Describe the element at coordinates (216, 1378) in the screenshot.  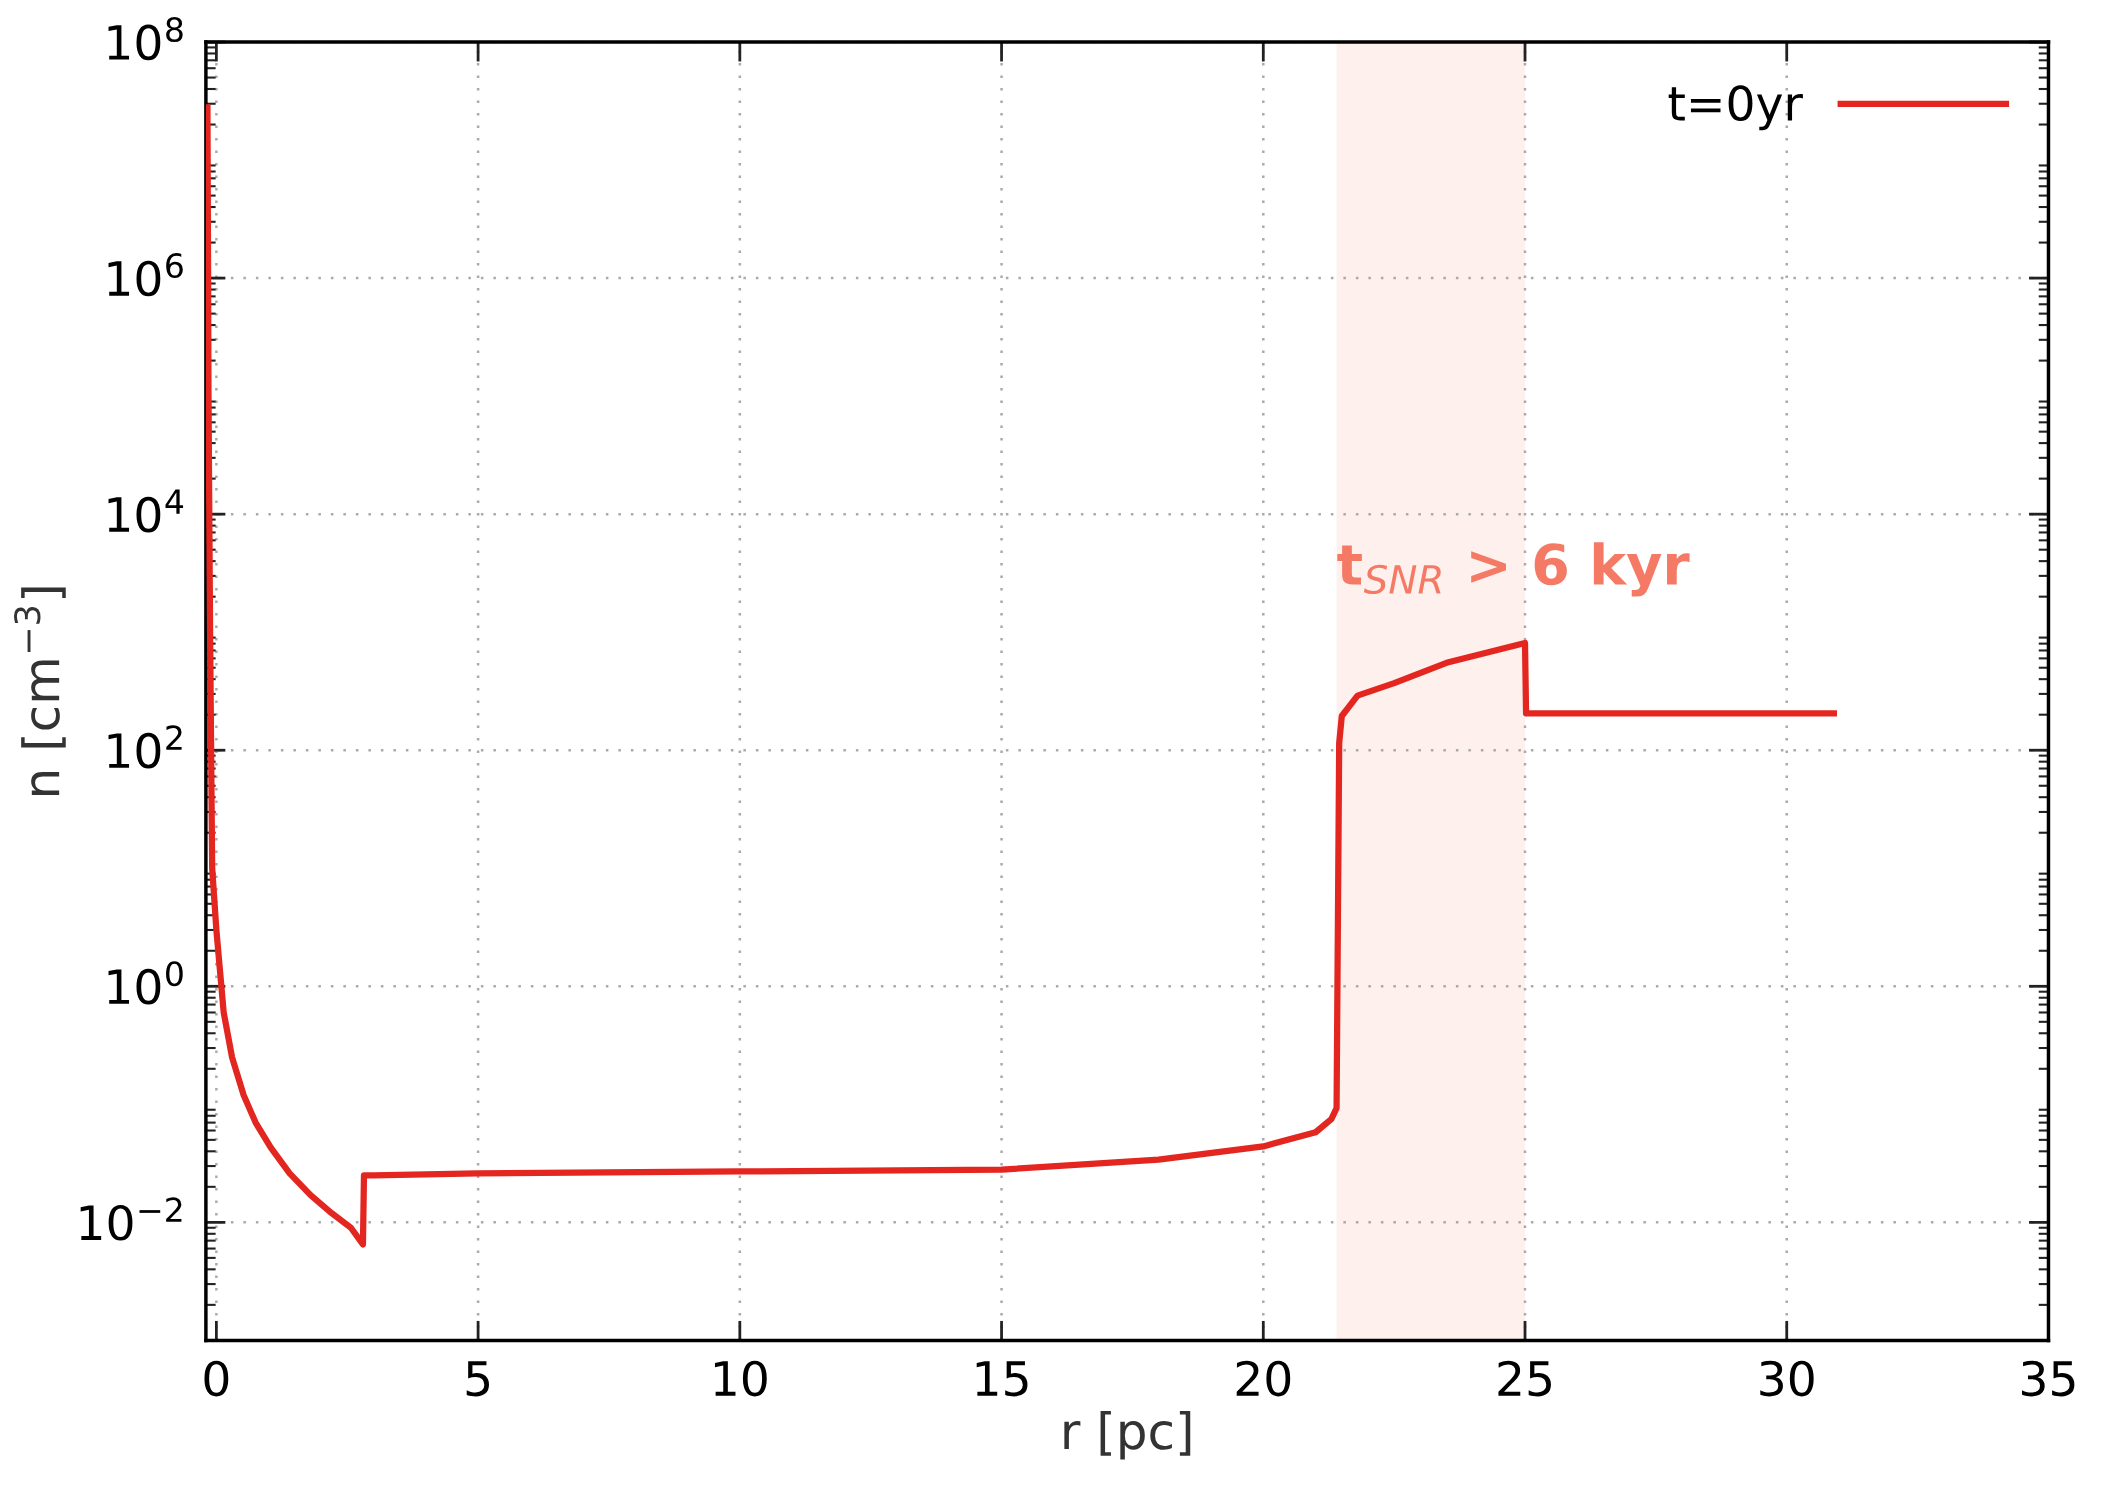
I see `x-tick-label: 0` at that location.